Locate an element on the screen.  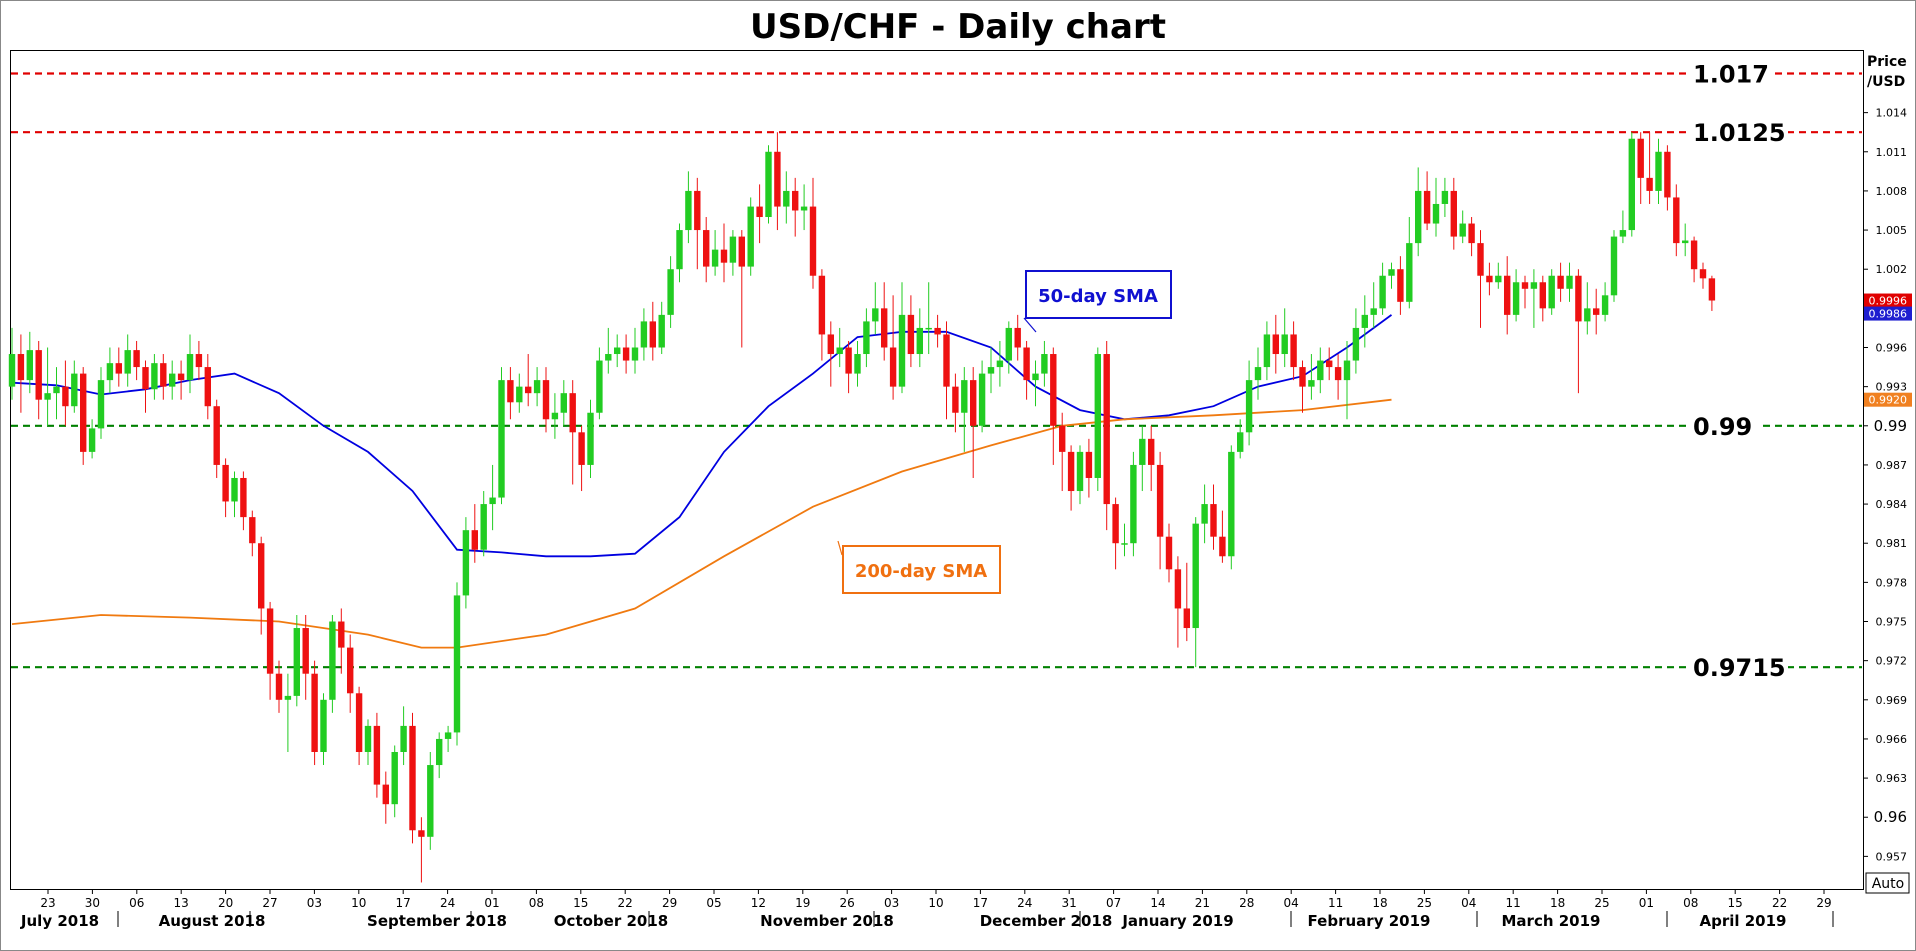
x-month-label-7: February 2019 is located at coordinates (1369, 921).